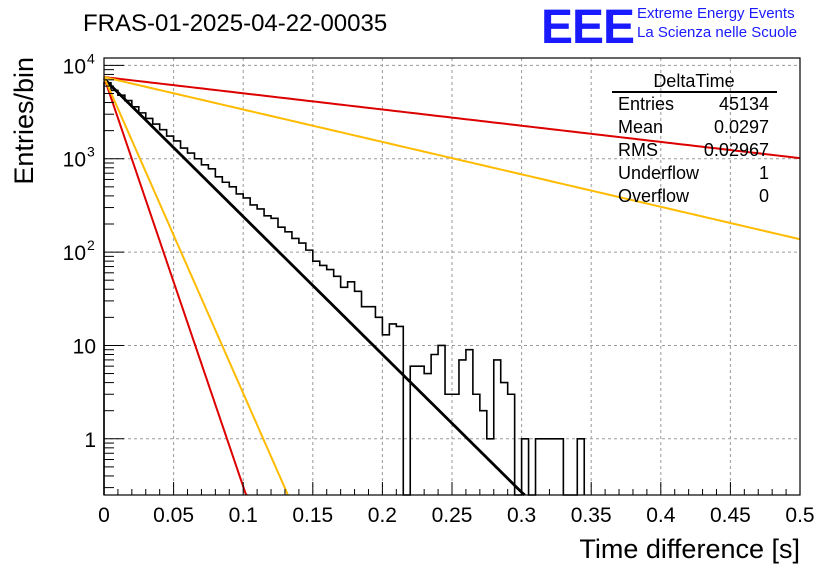  Describe the element at coordinates (173, 515) in the screenshot. I see `x-tick-label: 0.05` at that location.